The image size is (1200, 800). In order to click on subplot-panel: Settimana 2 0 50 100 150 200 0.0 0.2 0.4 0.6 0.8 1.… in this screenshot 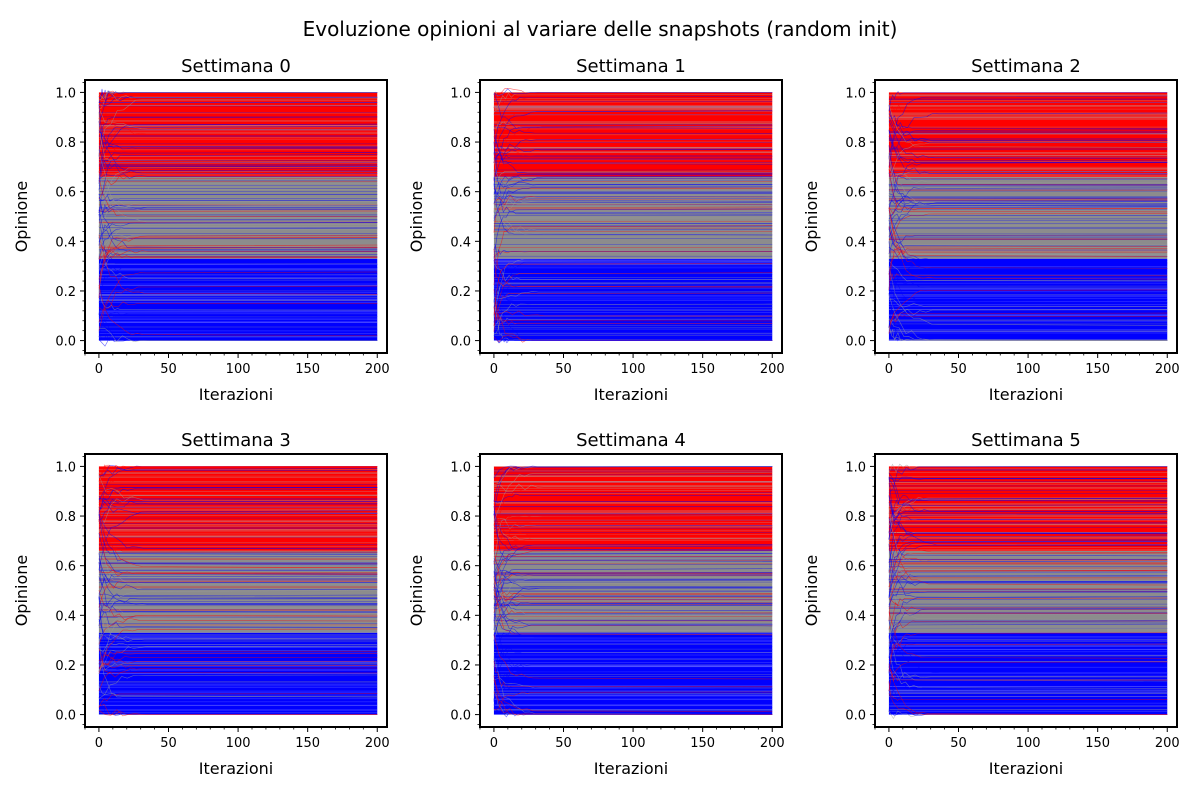, I will do `click(991, 230)`.